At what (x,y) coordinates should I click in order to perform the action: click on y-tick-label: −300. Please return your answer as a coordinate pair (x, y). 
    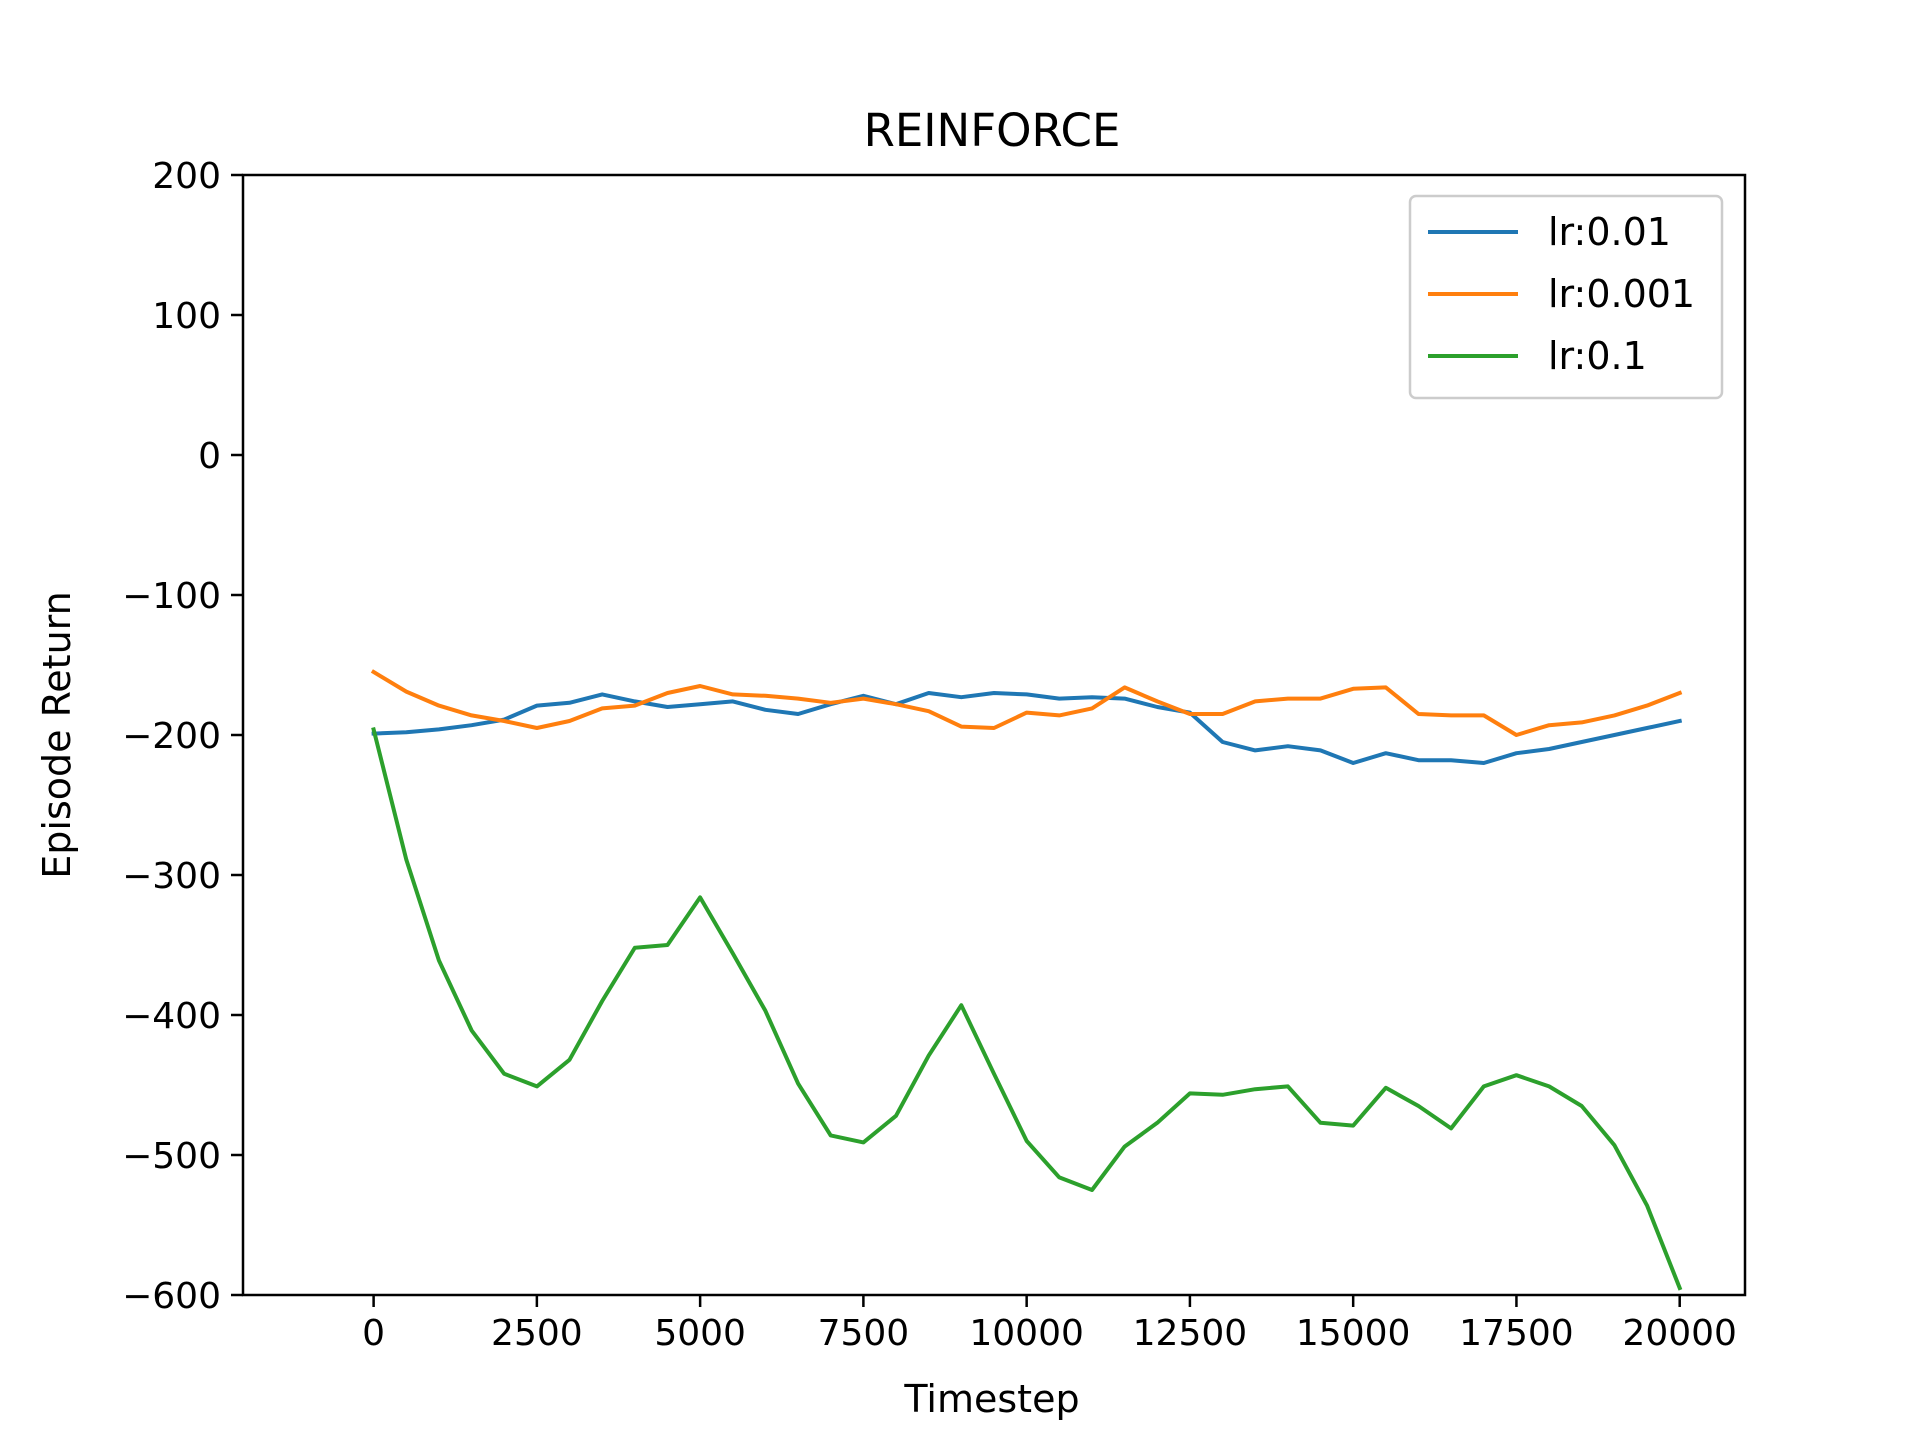
    Looking at the image, I should click on (171, 876).